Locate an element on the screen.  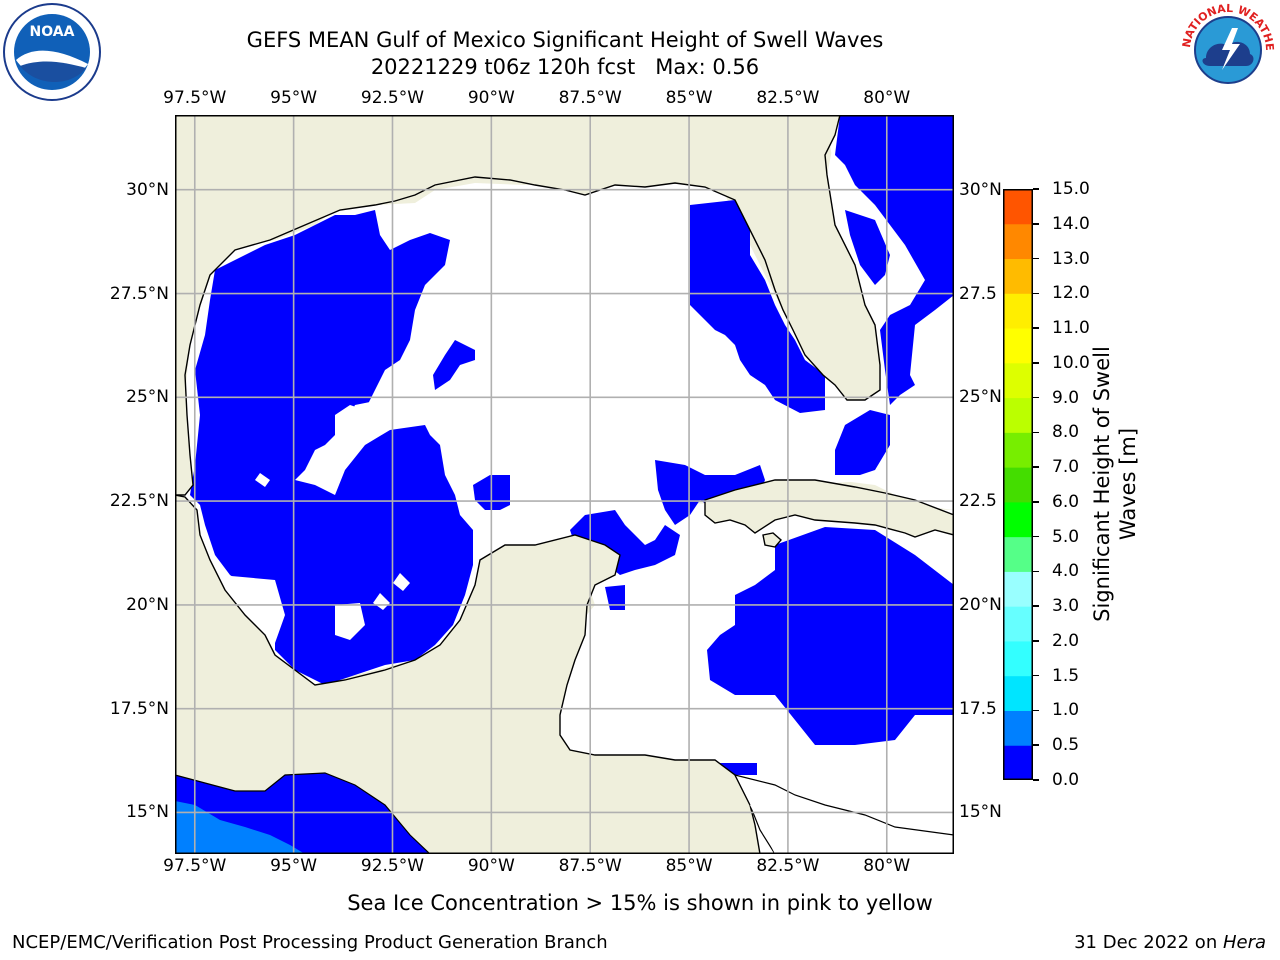
colorbar-tick-label: 6.0 is located at coordinates (1066, 501).